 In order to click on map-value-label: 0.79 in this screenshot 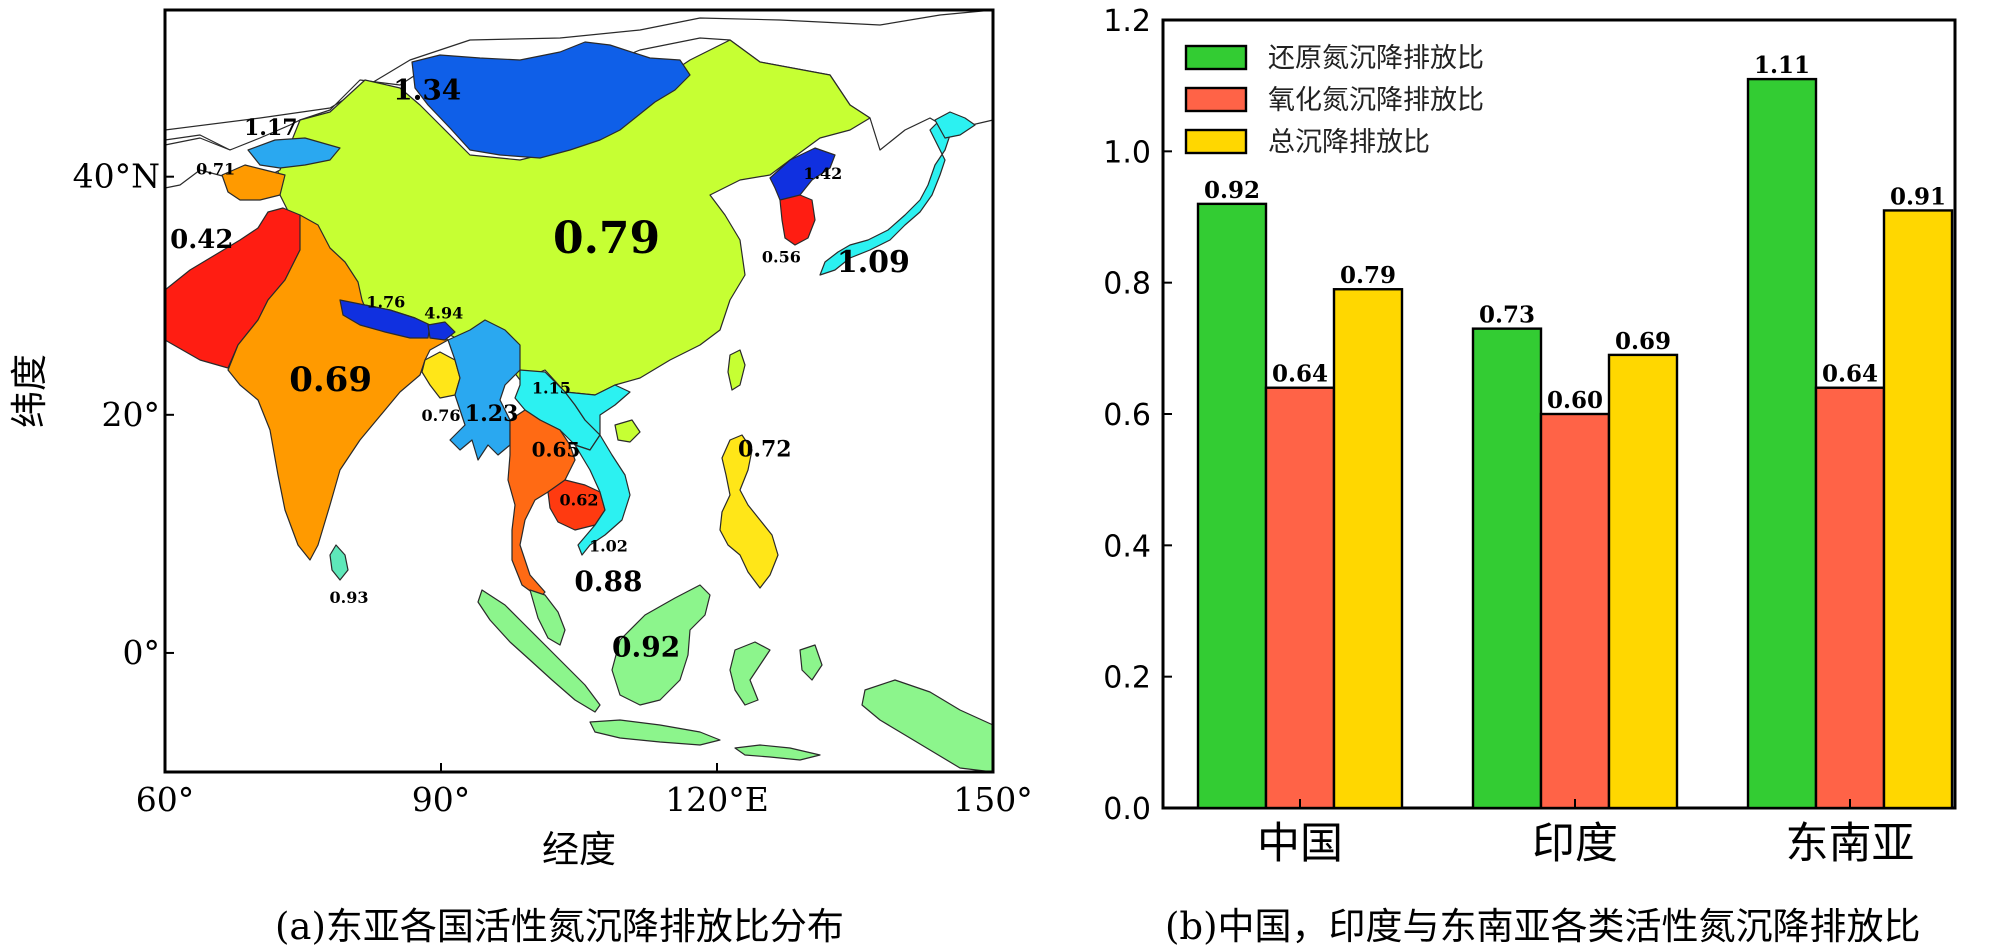, I will do `click(606, 238)`.